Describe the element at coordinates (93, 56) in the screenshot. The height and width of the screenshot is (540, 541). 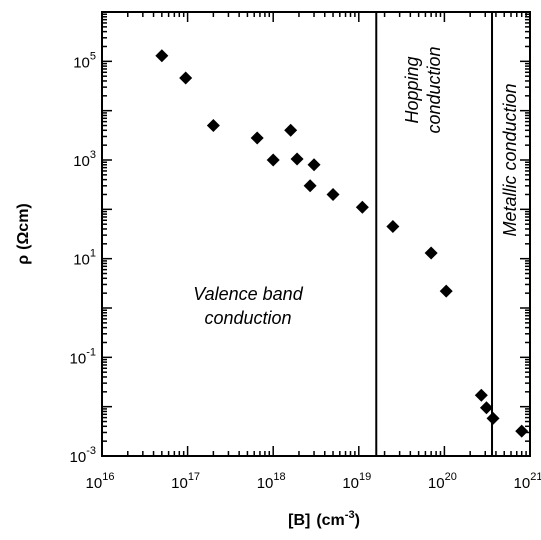
I see `y-tick-label-exp: 5` at that location.